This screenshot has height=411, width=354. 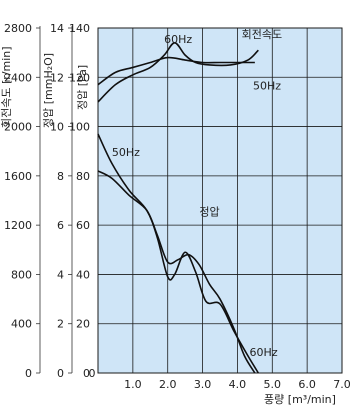 What do you see at coordinates (86, 373) in the screenshot?
I see `y-zero-label: 0` at bounding box center [86, 373].